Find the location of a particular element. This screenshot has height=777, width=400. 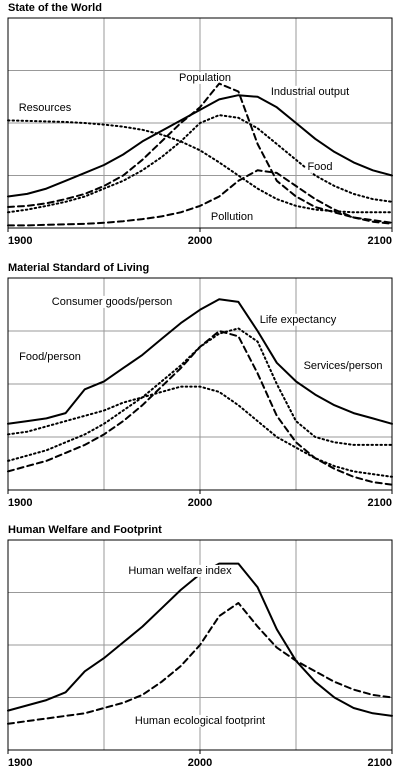

chart-title: State of the World is located at coordinates (55, 8).